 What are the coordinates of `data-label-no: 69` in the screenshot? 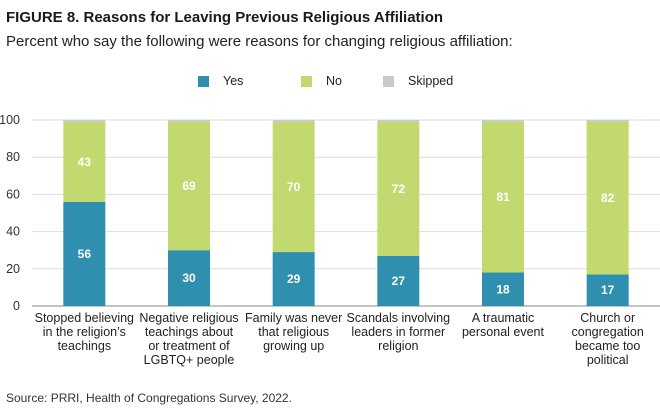 It's located at (189, 186).